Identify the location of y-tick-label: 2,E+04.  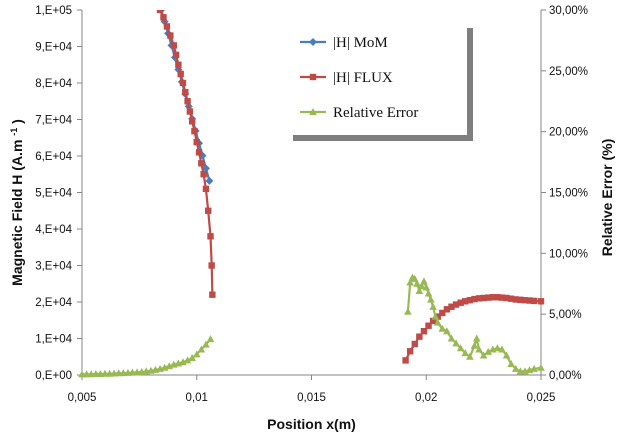
(53, 303).